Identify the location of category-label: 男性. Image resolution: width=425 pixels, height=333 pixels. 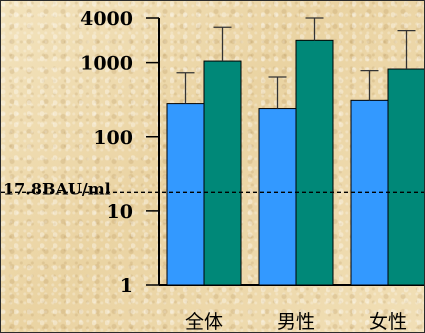
(296, 321).